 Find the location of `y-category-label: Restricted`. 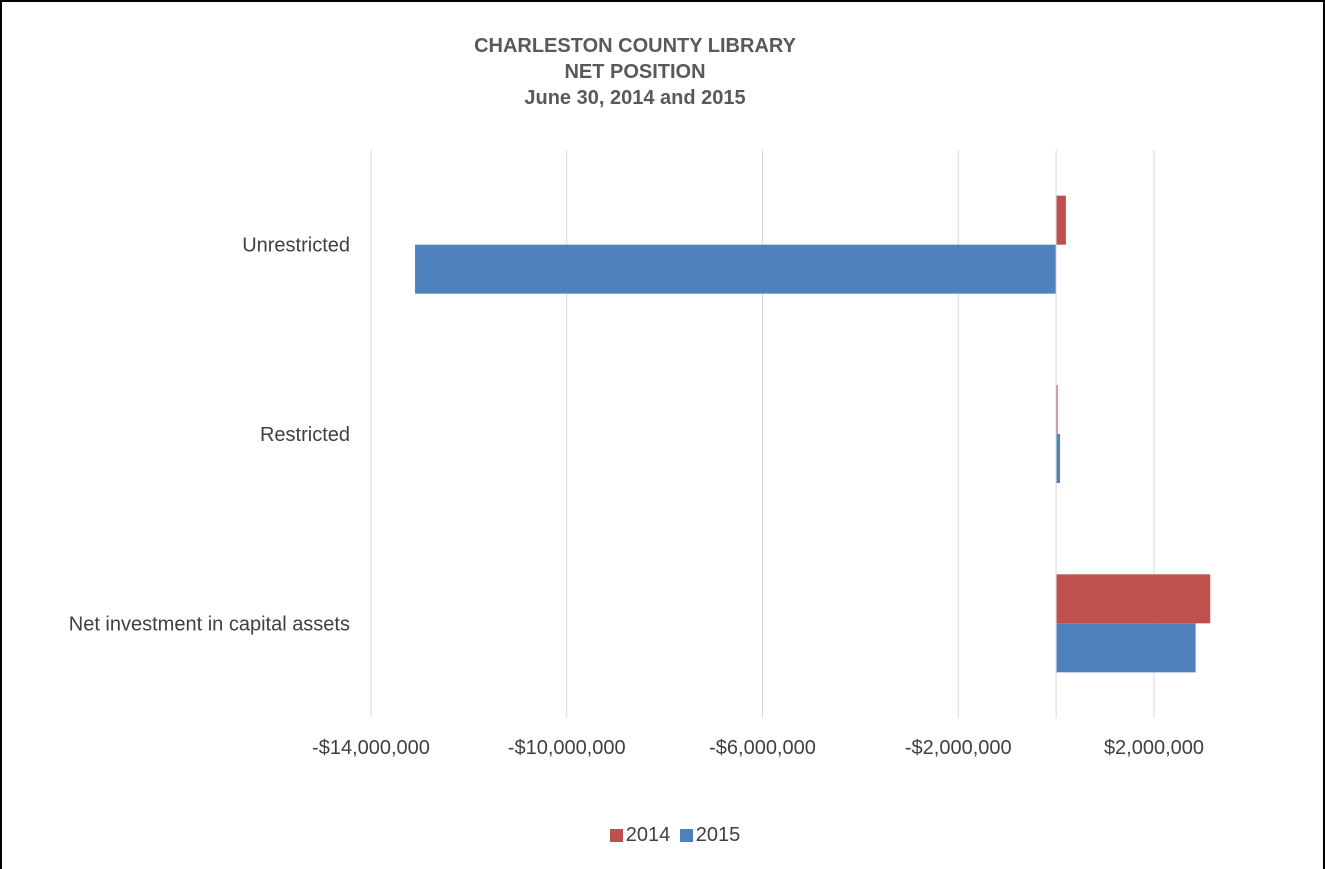

y-category-label: Restricted is located at coordinates (305, 435).